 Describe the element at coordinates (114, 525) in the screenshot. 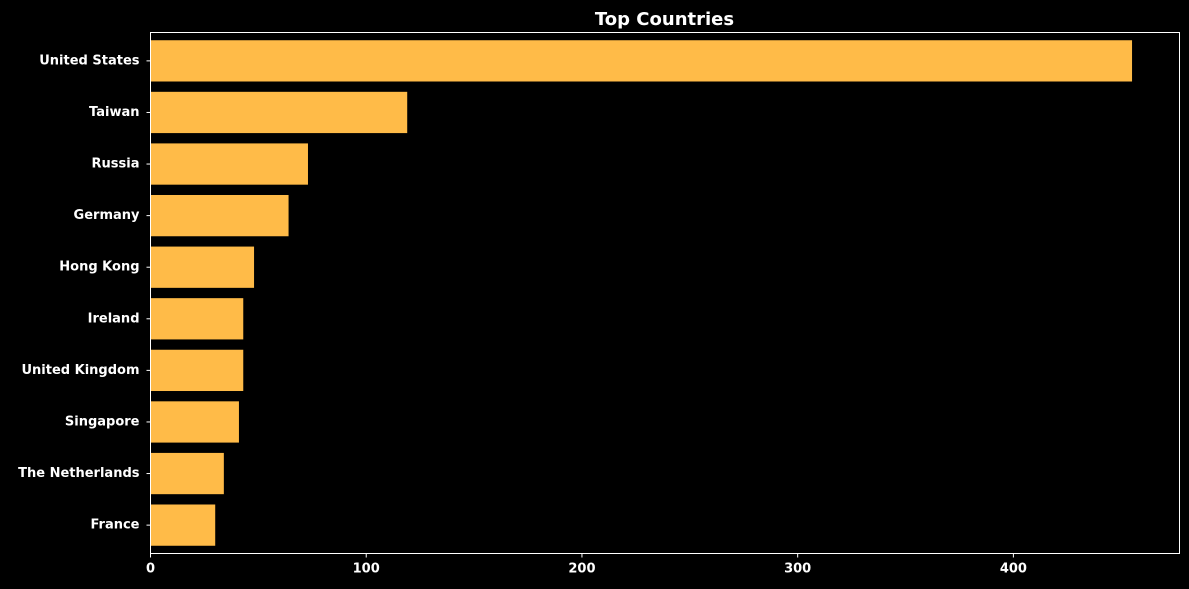

I see `category-label: France` at that location.